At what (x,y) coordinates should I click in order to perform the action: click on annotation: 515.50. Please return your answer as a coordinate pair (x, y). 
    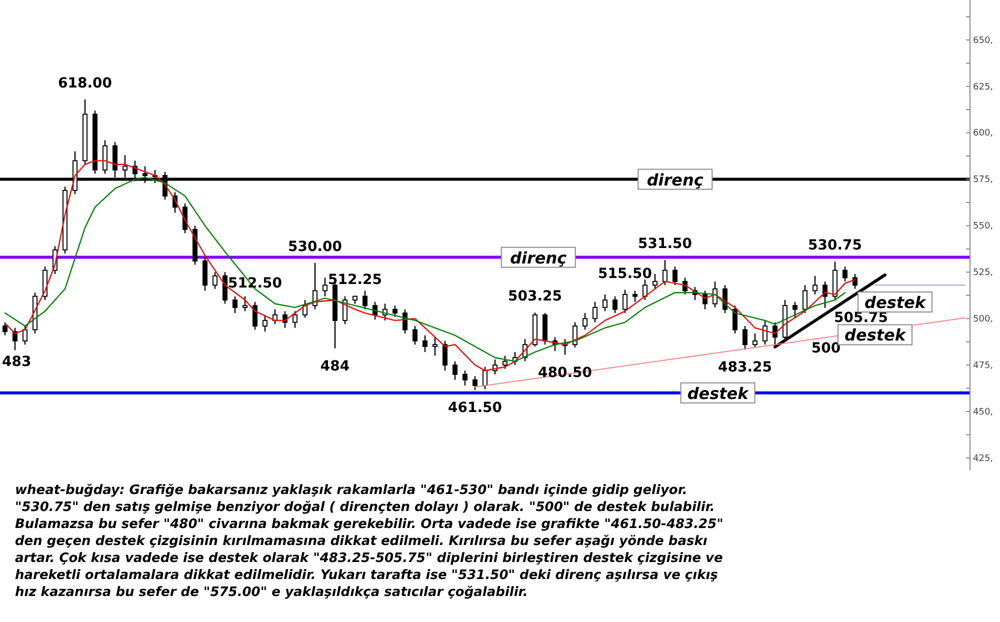
    Looking at the image, I should click on (625, 274).